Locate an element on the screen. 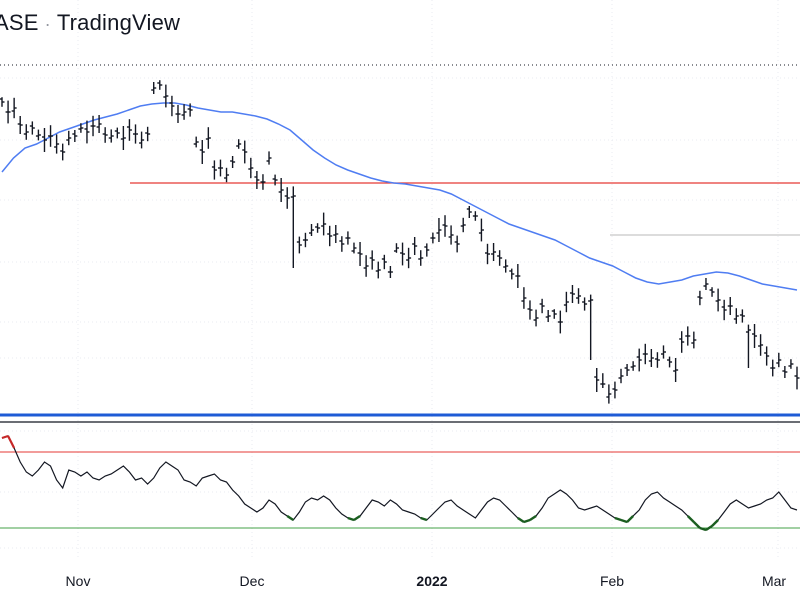  x-tick-label: 2022 is located at coordinates (431, 581).